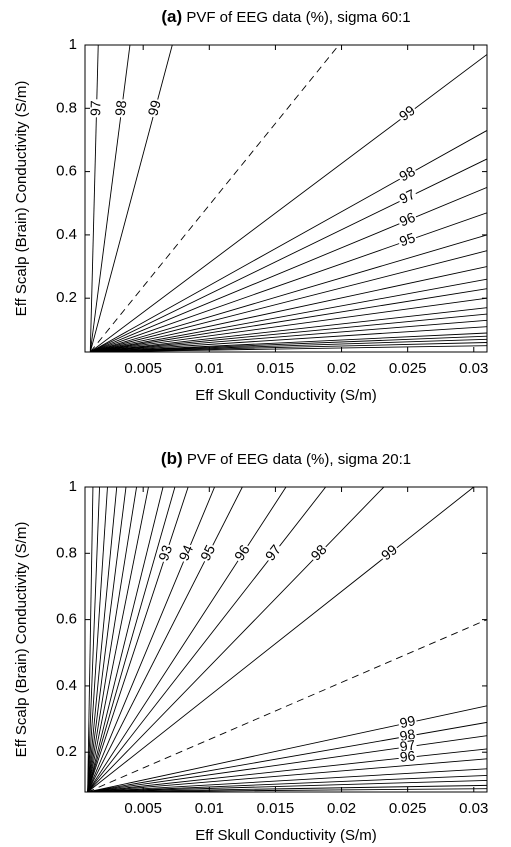 The image size is (511, 847). I want to click on contour-label-group: 93, so click(165, 553).